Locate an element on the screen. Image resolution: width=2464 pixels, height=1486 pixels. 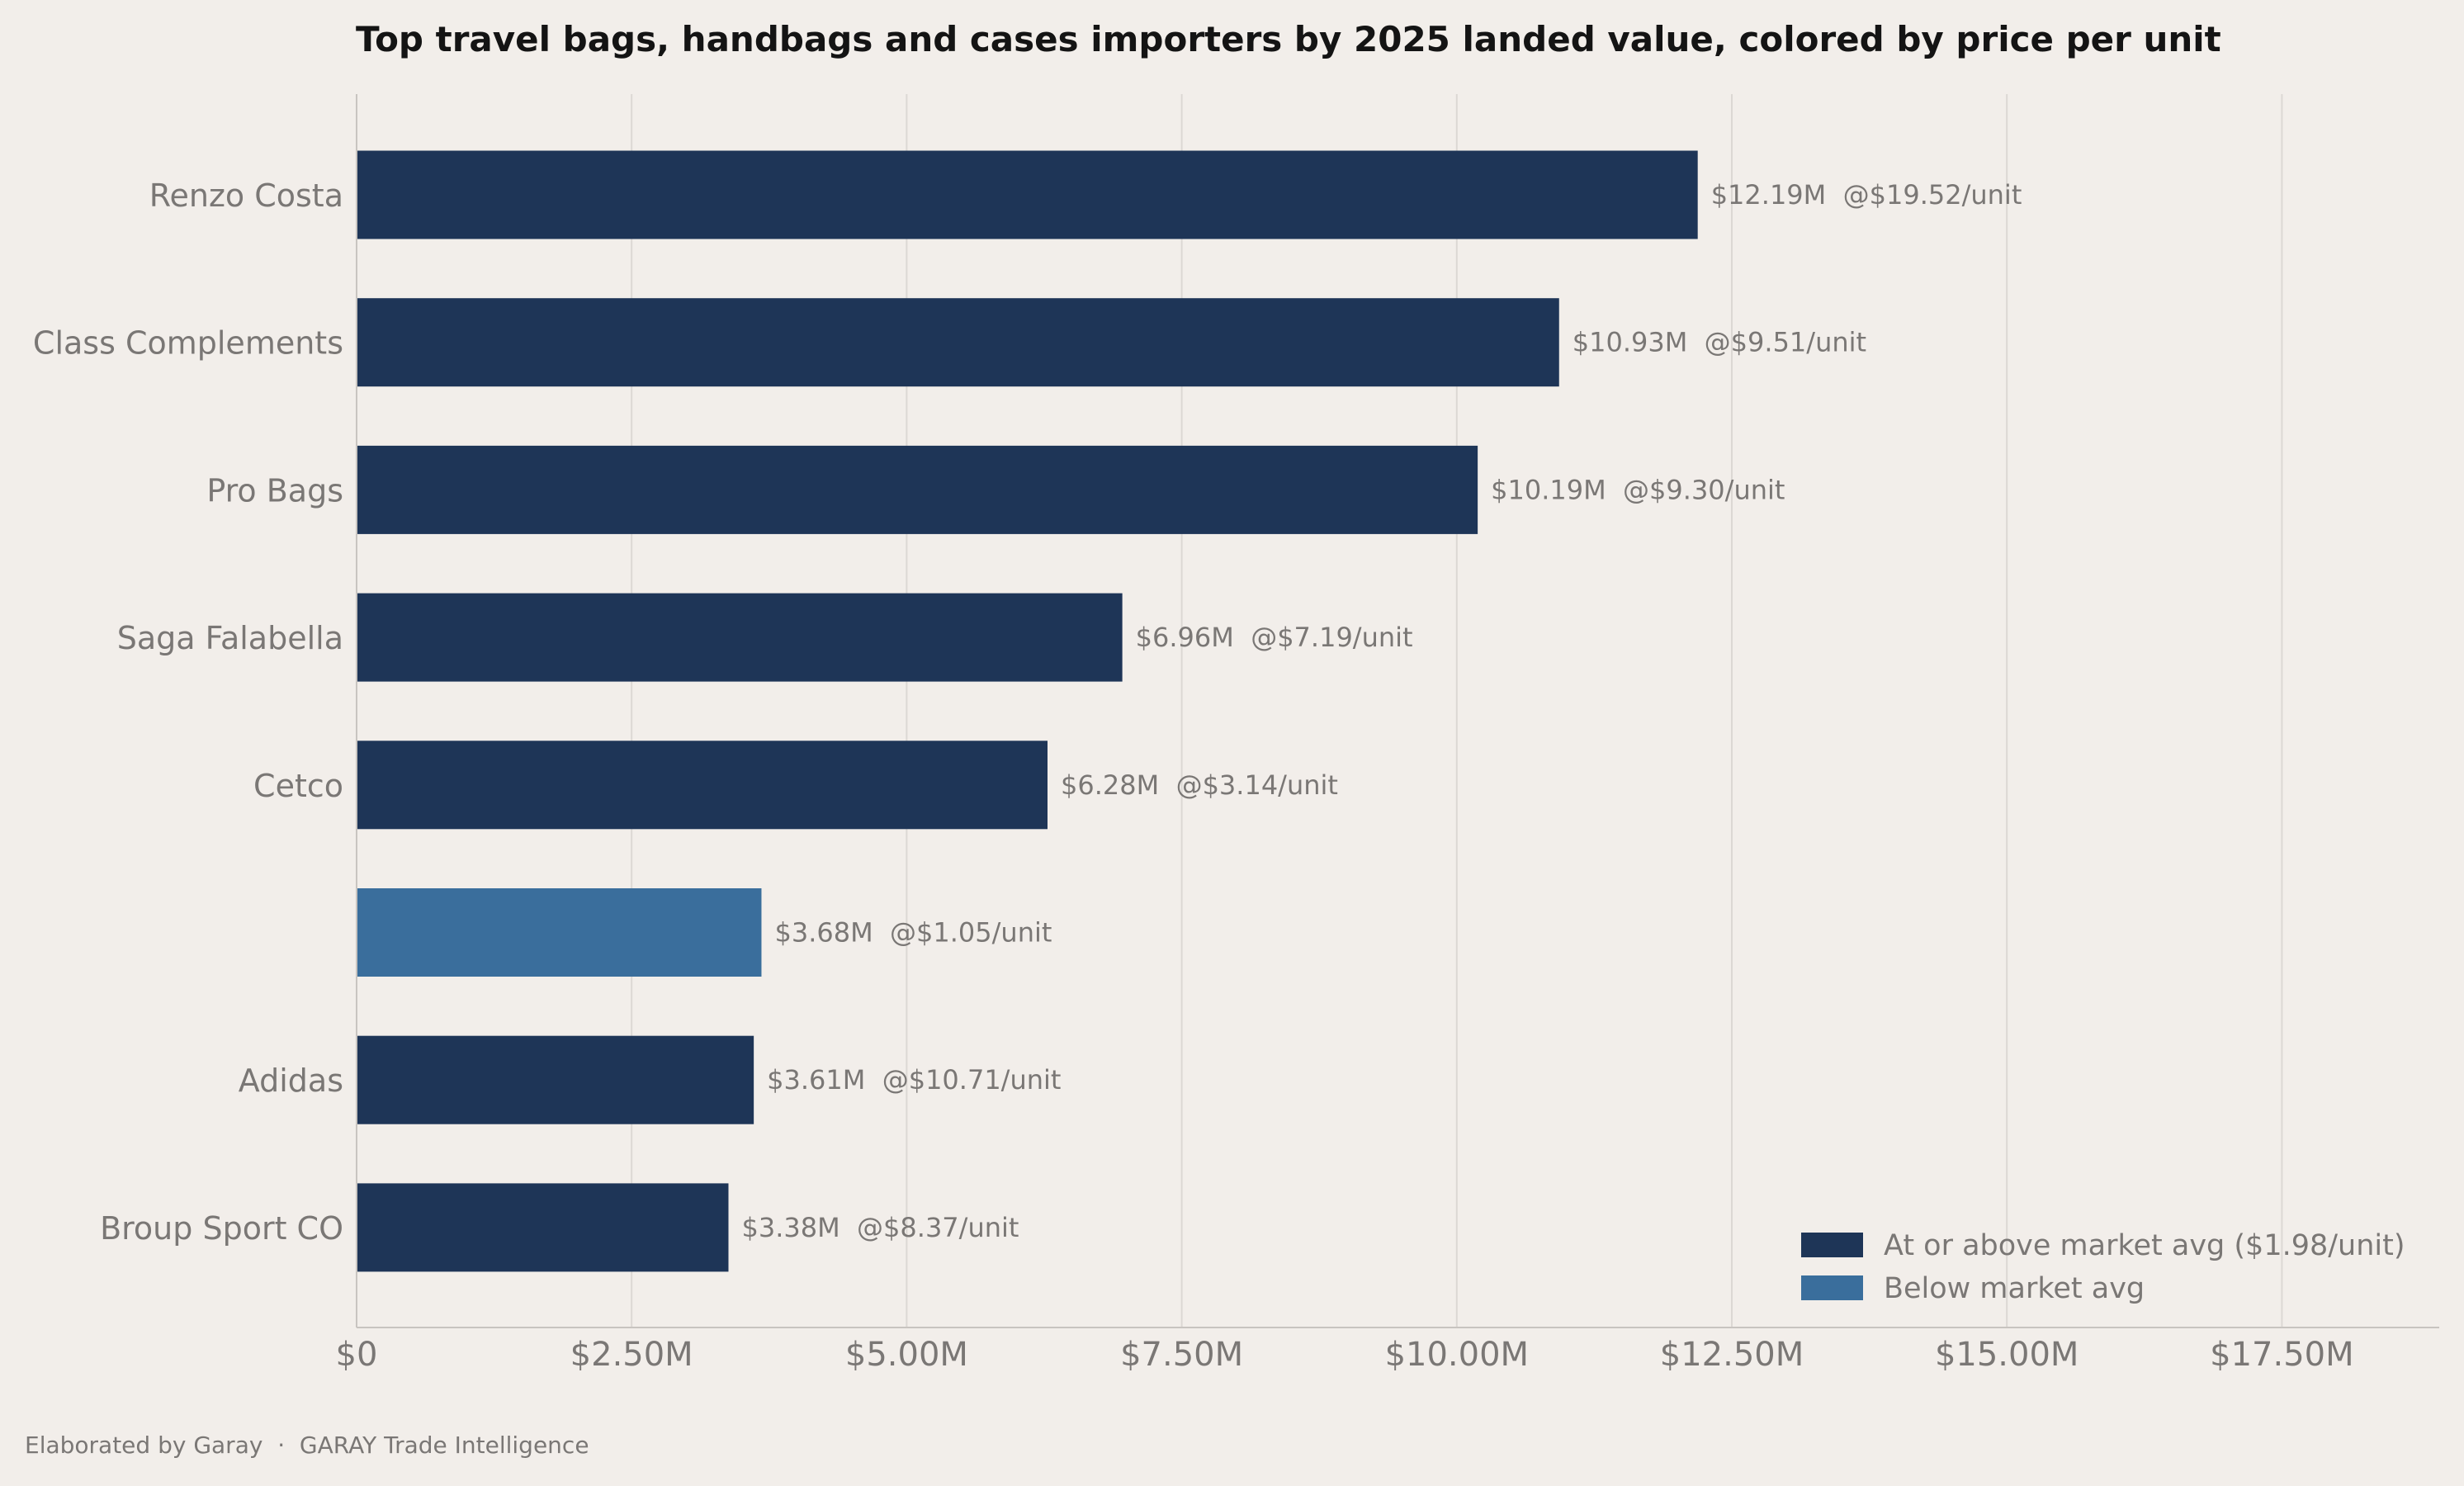
x-tick-label: $12.50M is located at coordinates (1732, 1355).